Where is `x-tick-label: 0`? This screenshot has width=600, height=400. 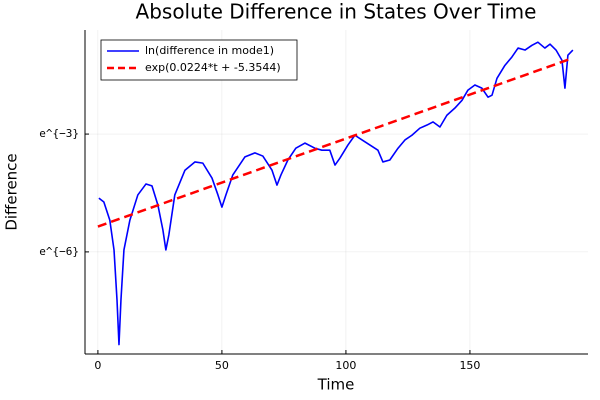 x-tick-label: 0 is located at coordinates (97, 365).